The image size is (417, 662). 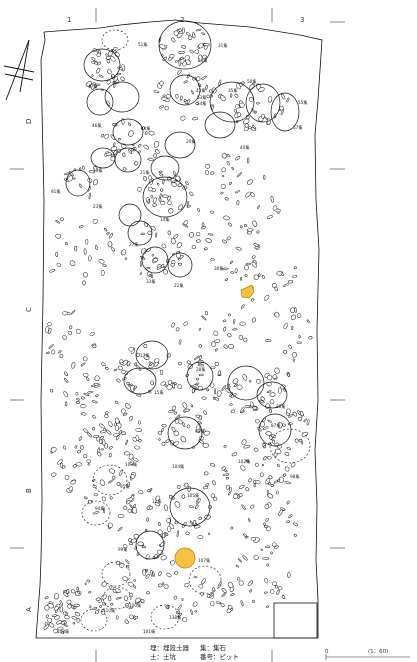 I want to click on feature-label: 28集, so click(x=201, y=369).